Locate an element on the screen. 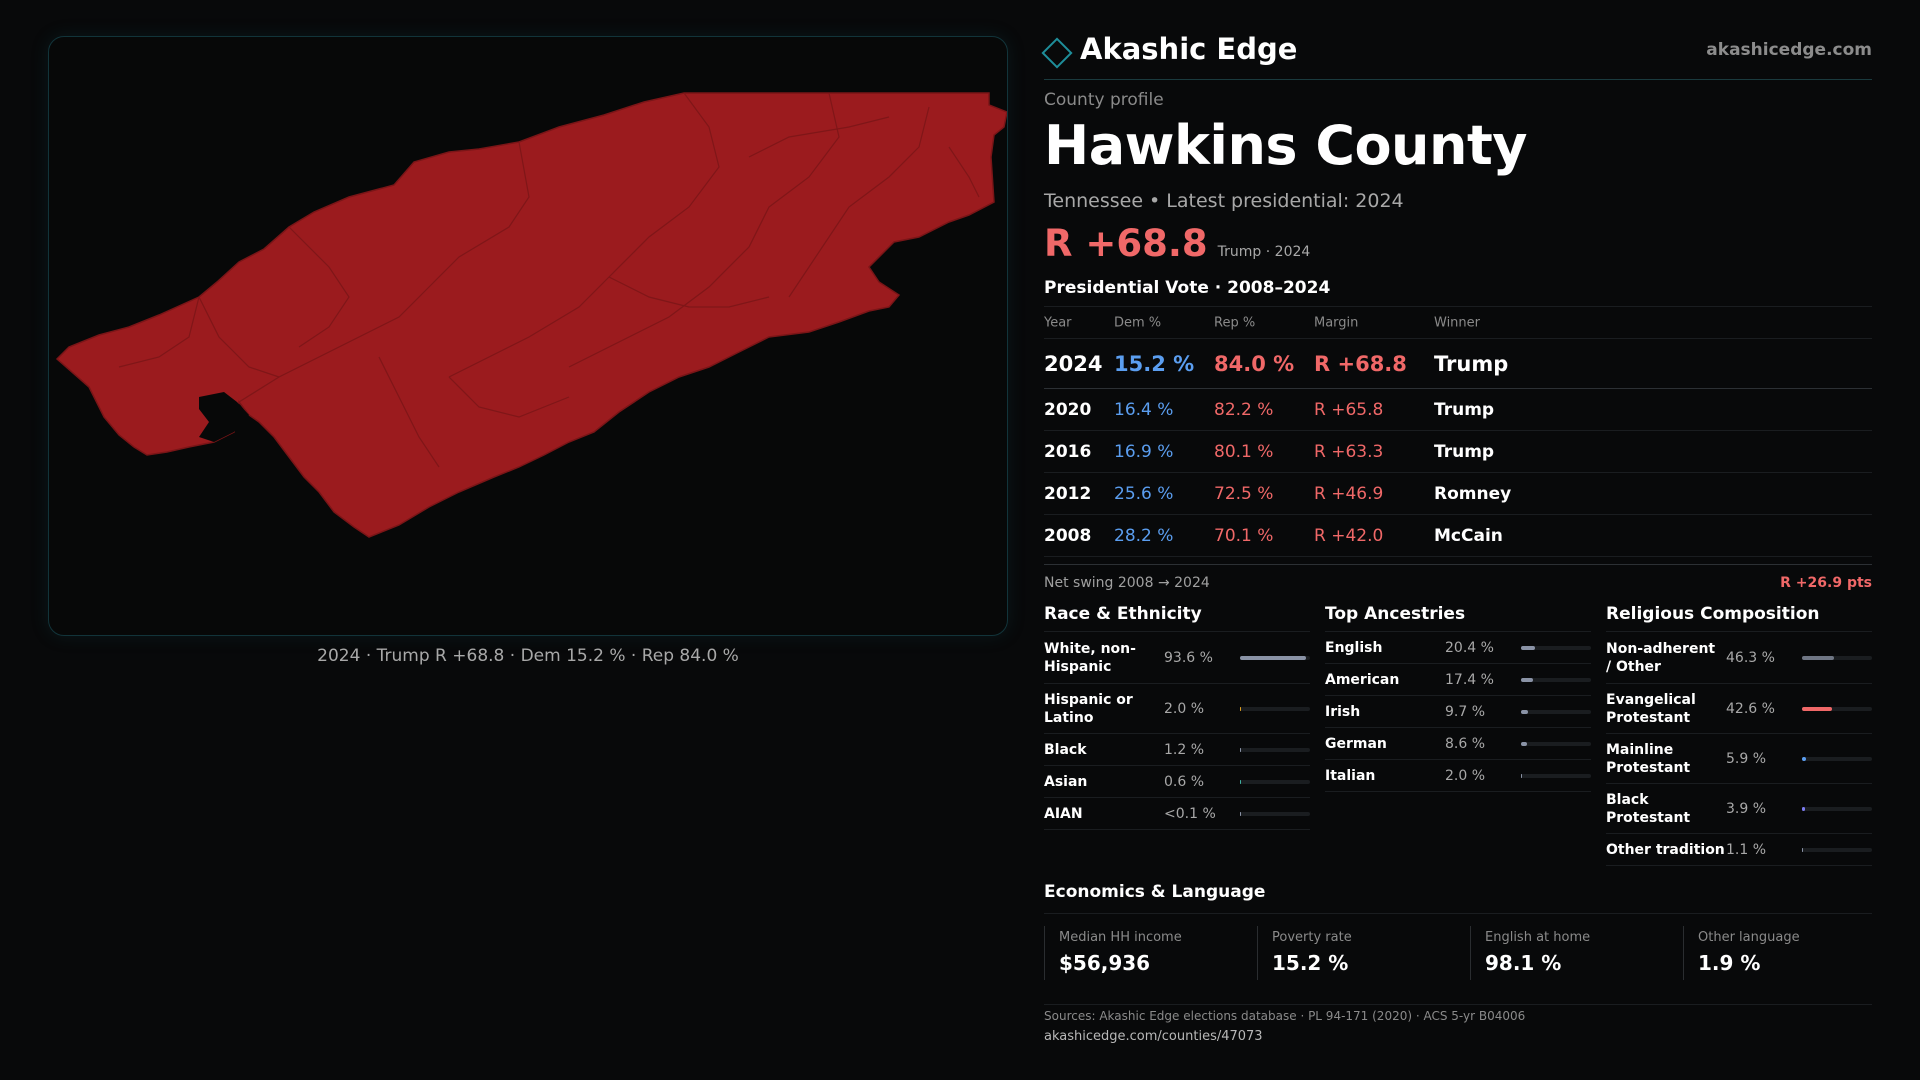 The width and height of the screenshot is (1920, 1080). religion-label: Mainline Protestant is located at coordinates (1648, 758).